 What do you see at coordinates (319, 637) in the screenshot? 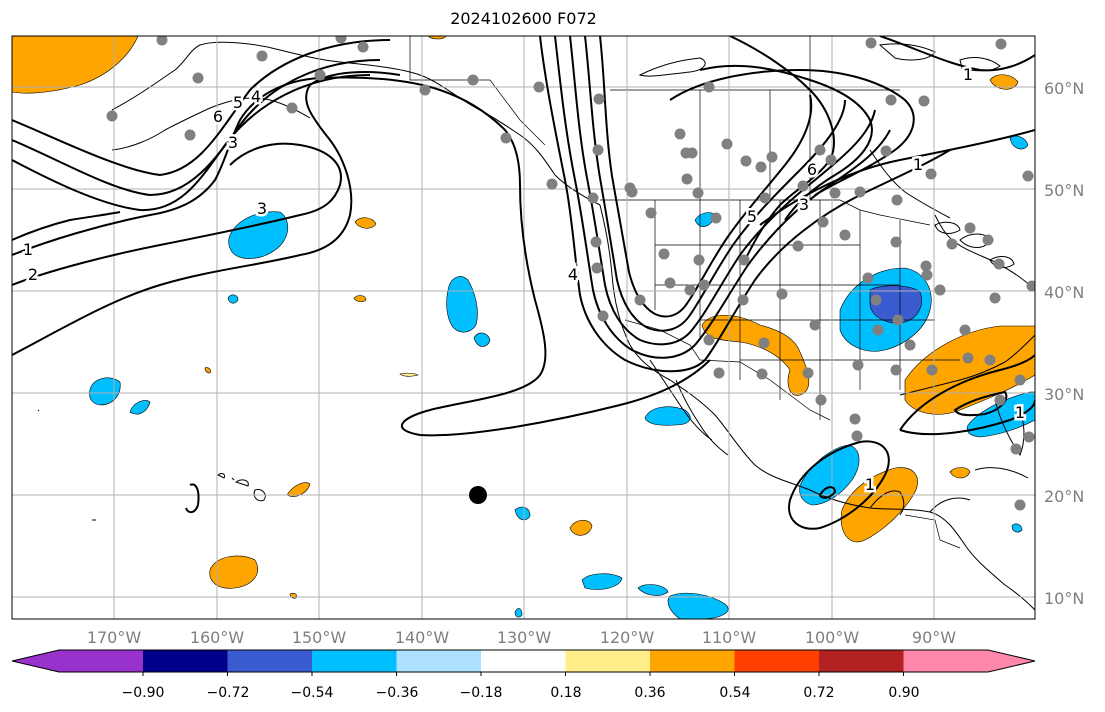
I see `lon-label: 150°W` at bounding box center [319, 637].